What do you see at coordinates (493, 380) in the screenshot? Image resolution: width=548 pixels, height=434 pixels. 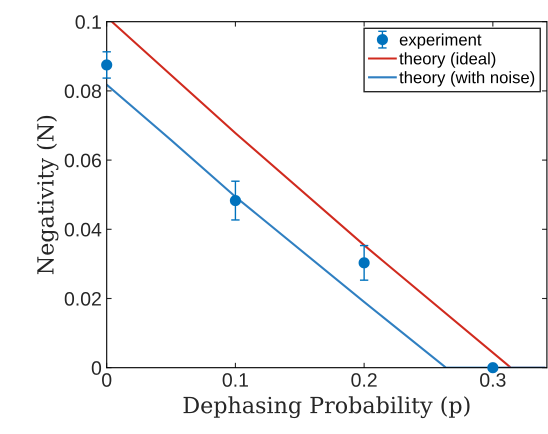 I see `x-tick-label: 0.3` at bounding box center [493, 380].